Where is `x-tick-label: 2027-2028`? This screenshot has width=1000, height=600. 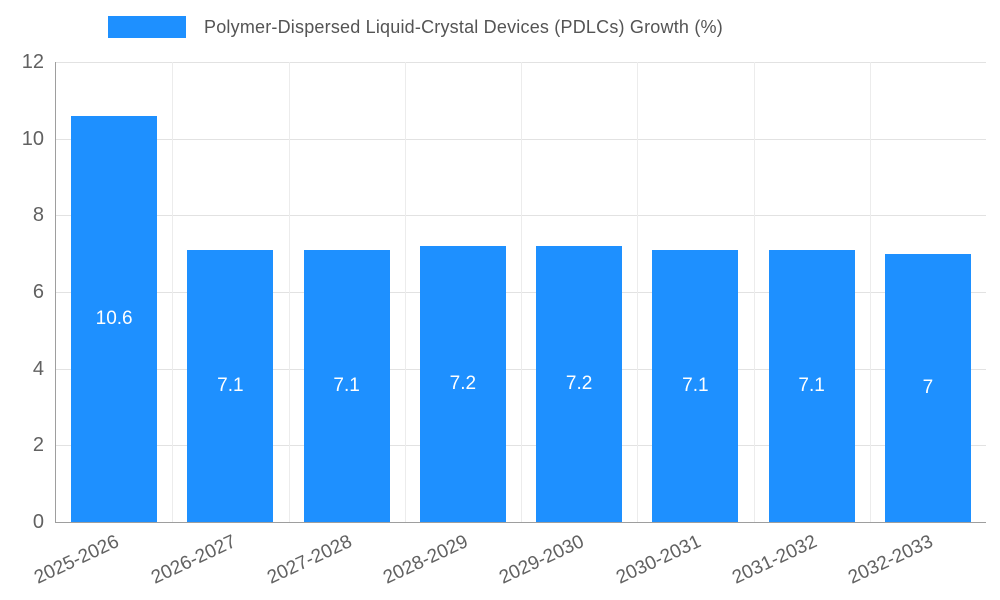 x-tick-label: 2027-2028 is located at coordinates (309, 560).